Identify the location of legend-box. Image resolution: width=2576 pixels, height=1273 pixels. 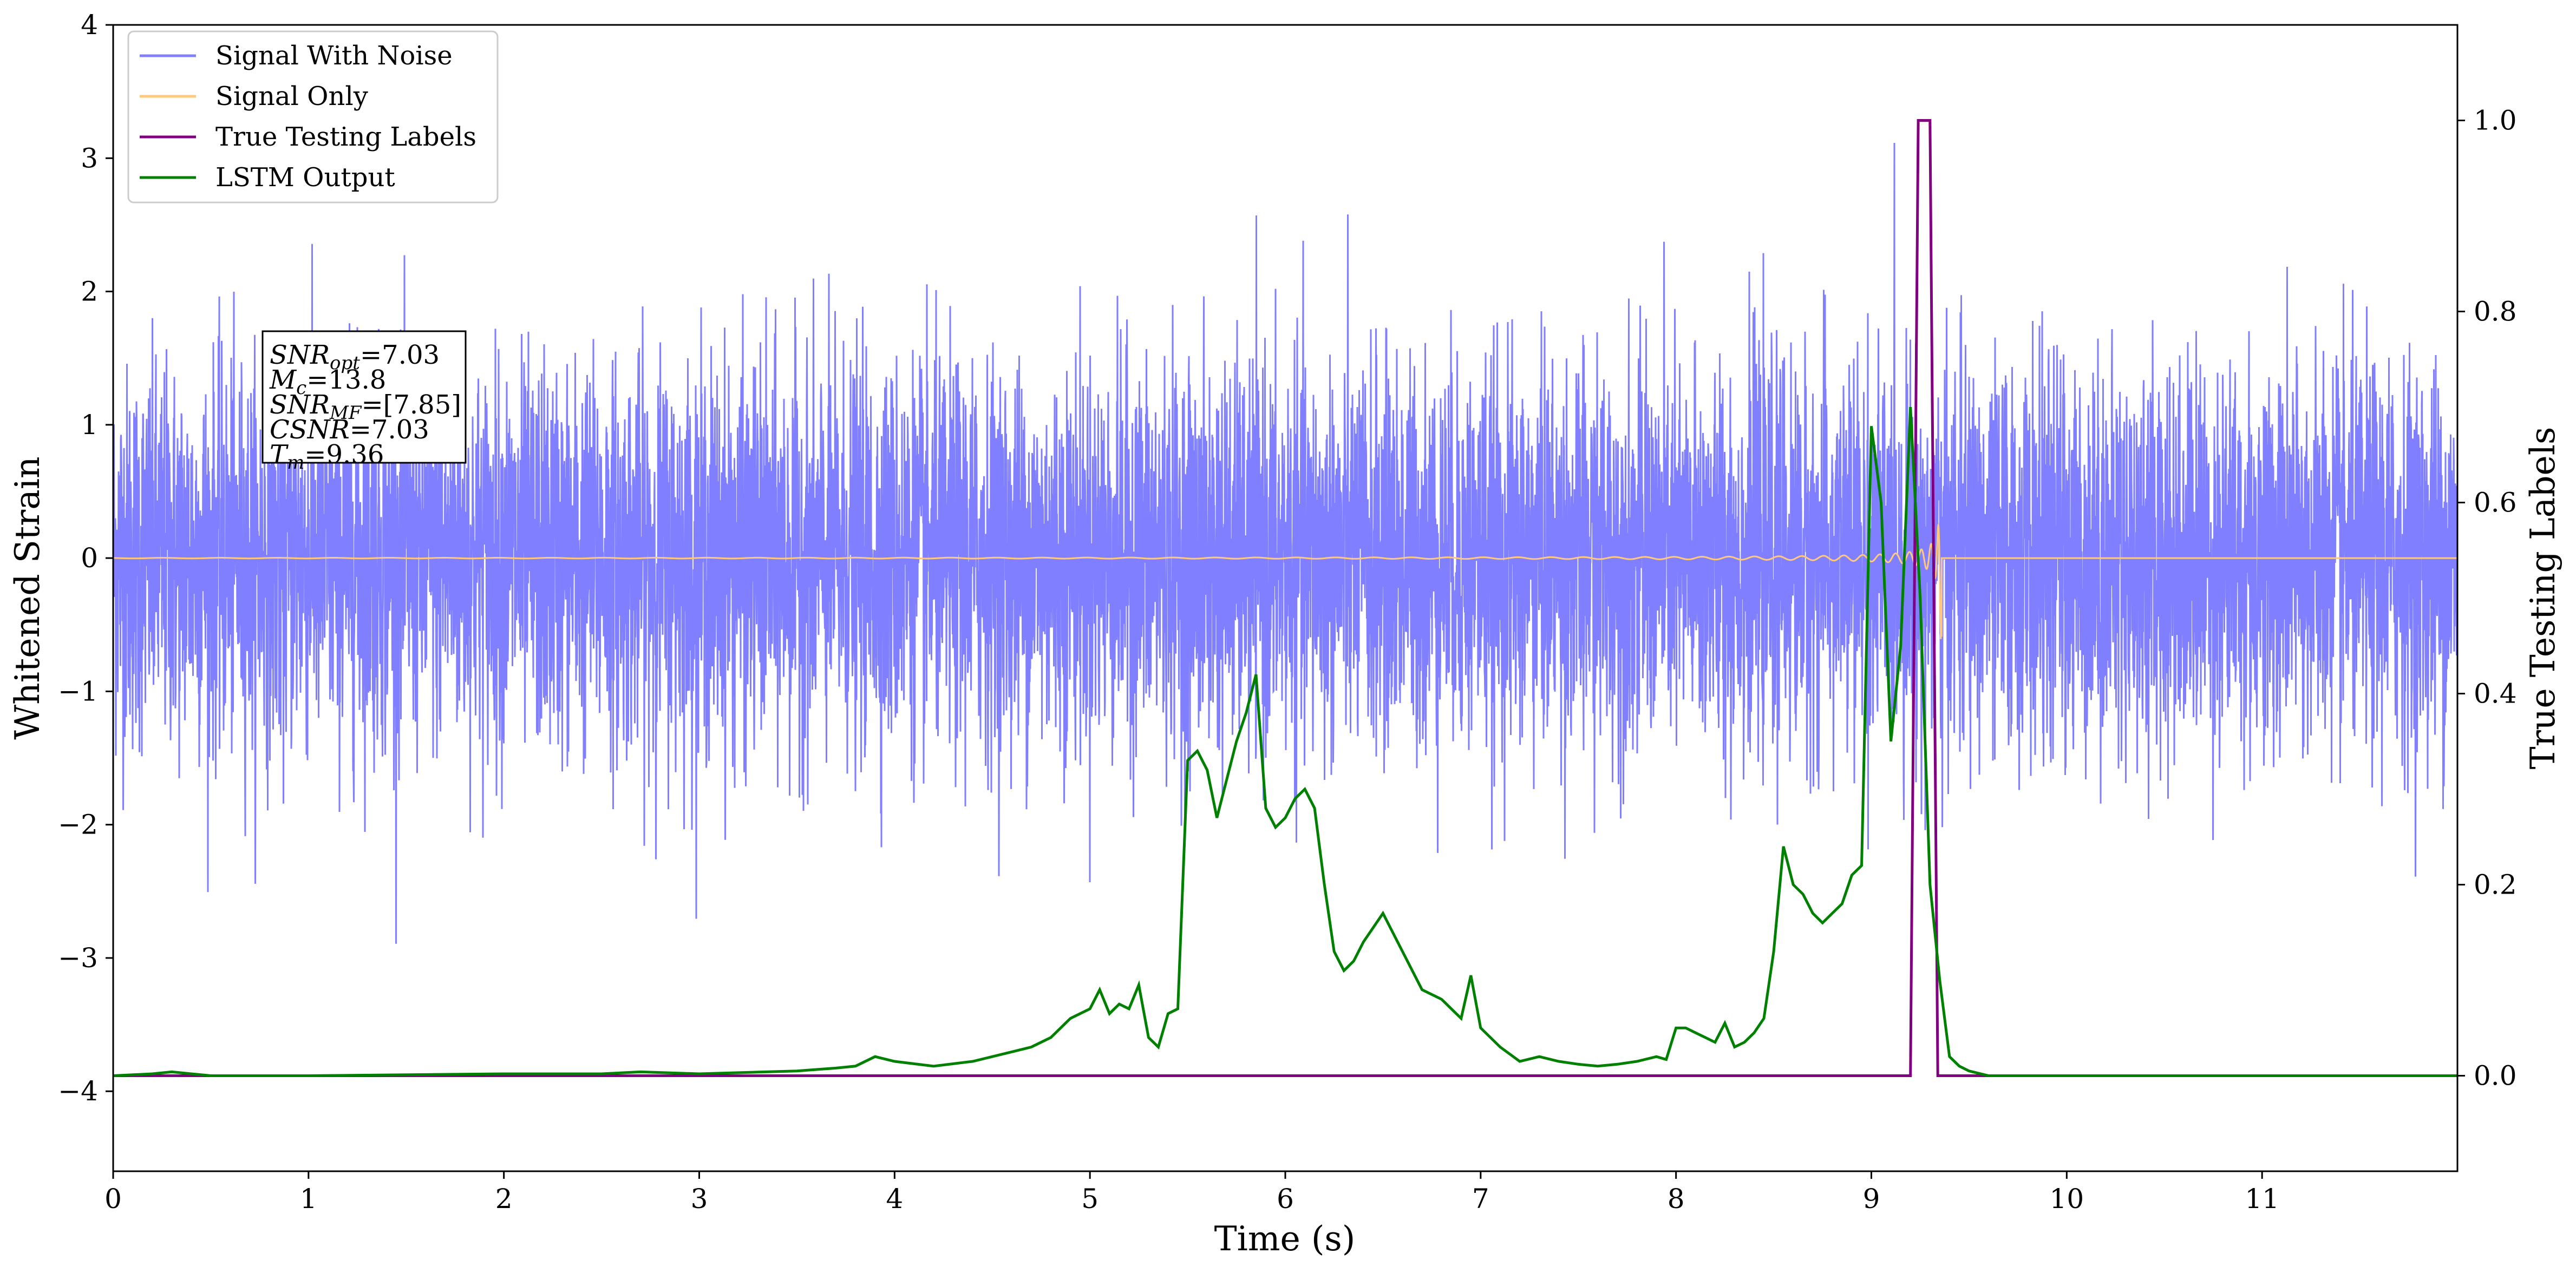
(313, 117).